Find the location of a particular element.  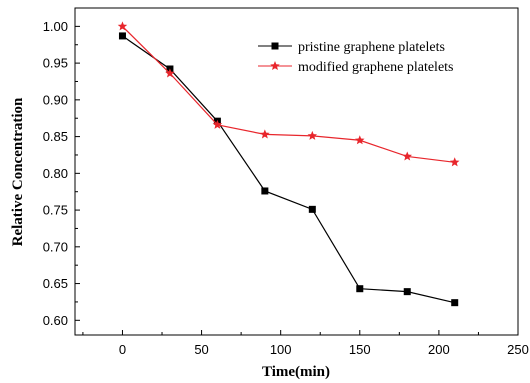

legend-marker-pristine is located at coordinates (275, 46).